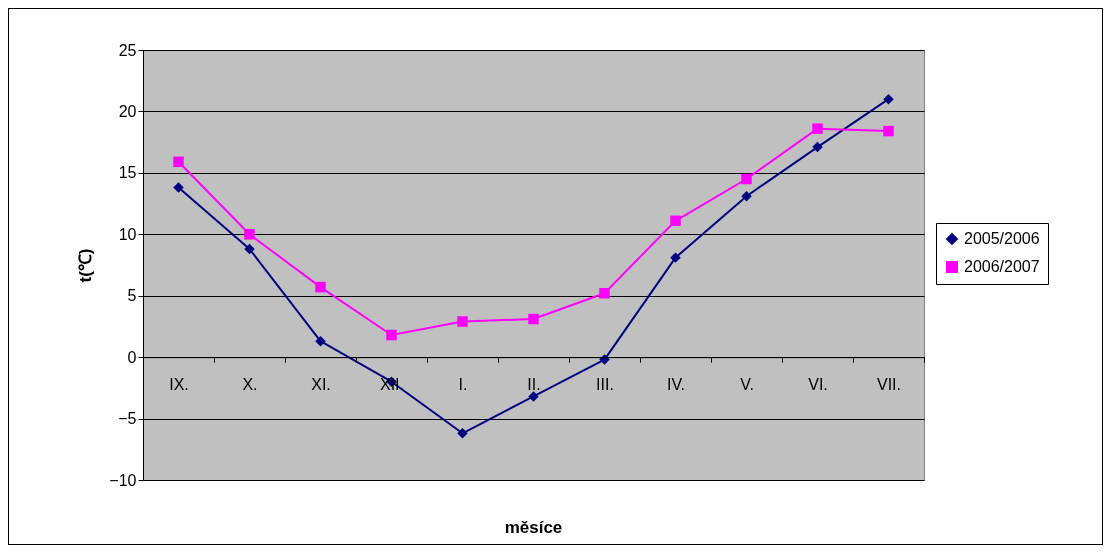 The height and width of the screenshot is (555, 1111). Describe the element at coordinates (321, 384) in the screenshot. I see `x-tick-label: XI.` at that location.